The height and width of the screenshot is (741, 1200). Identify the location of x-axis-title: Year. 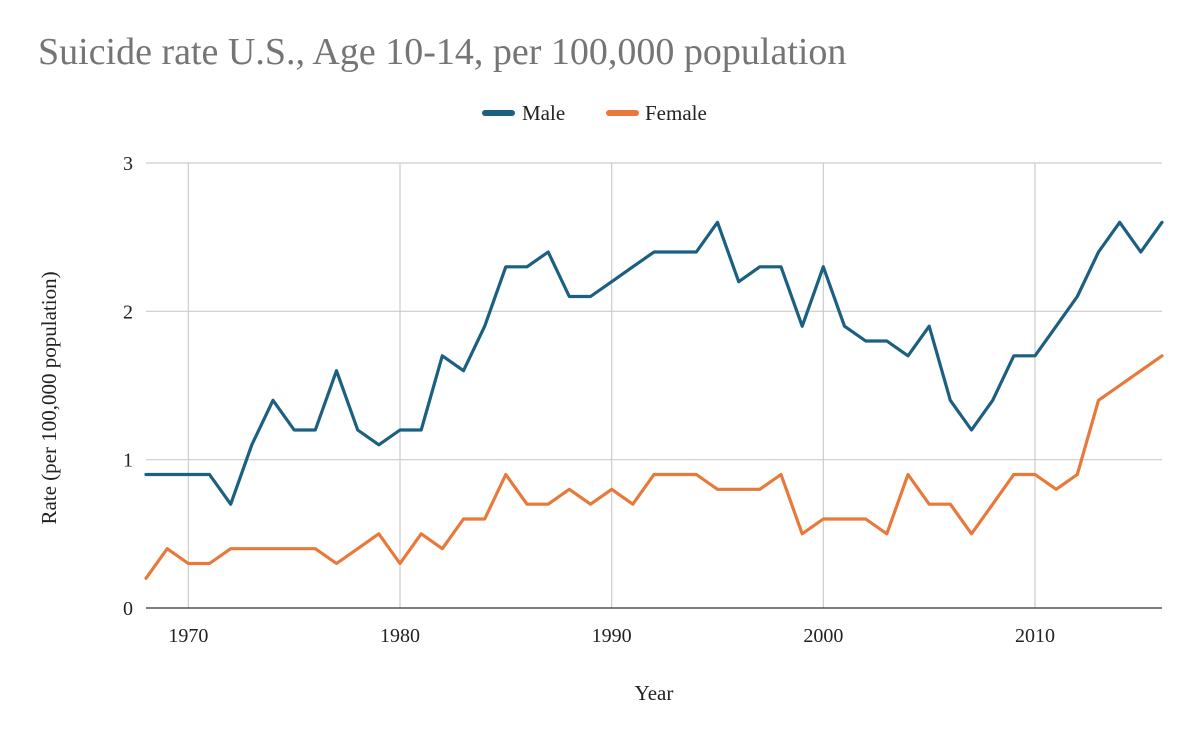
(654, 693).